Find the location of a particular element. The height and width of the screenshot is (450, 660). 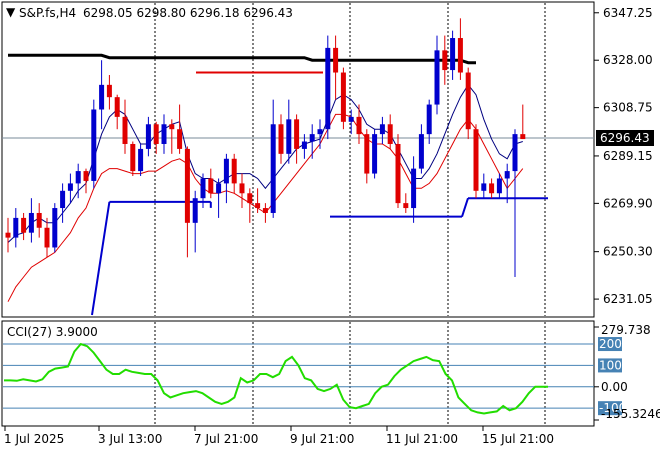

ohlc-values: 6298.05 6298.80 6296.18 6296.43 is located at coordinates (188, 13).